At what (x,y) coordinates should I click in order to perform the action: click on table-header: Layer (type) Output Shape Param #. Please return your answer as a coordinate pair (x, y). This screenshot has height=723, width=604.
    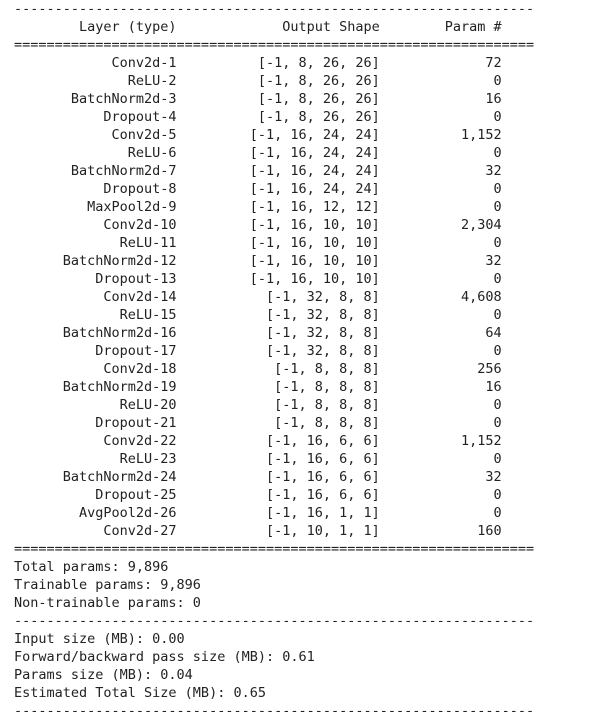
    Looking at the image, I should click on (274, 27).